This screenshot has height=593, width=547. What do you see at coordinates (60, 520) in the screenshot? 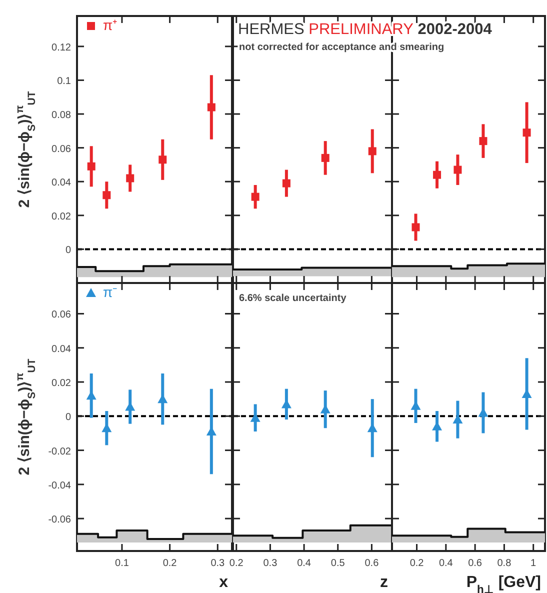
I see `y-tick-label: -0.06` at bounding box center [60, 520].